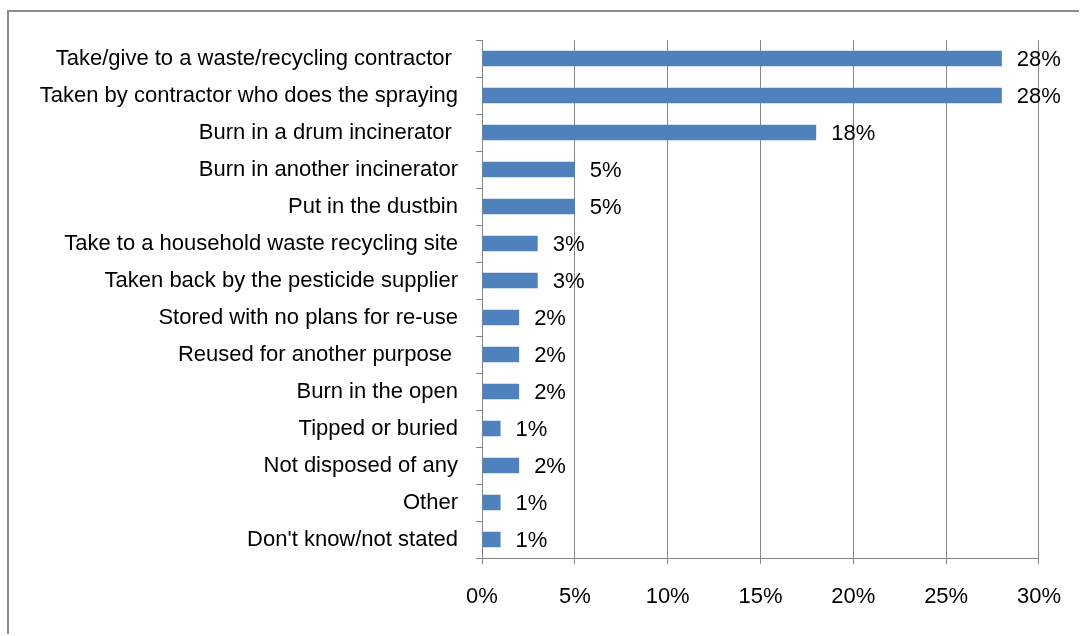 The image size is (1081, 636). Describe the element at coordinates (482, 596) in the screenshot. I see `x-tick-label: 0%` at that location.